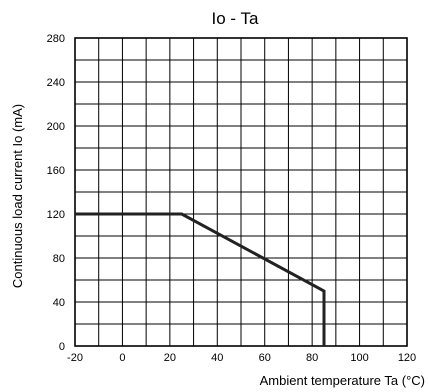 The width and height of the screenshot is (429, 392). I want to click on x-tick-label: 20, so click(170, 358).